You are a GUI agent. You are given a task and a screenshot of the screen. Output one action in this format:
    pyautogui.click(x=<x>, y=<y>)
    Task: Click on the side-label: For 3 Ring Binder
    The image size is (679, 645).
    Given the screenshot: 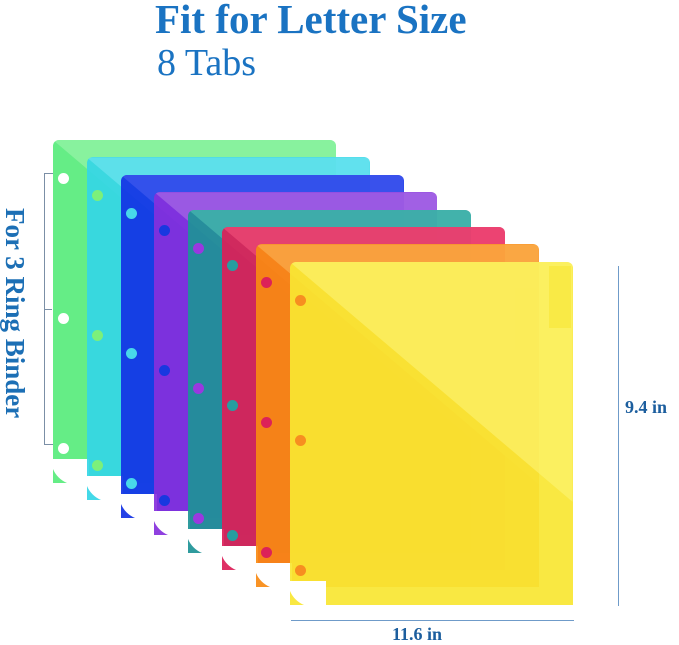 What is the action you would take?
    pyautogui.click(x=15, y=313)
    